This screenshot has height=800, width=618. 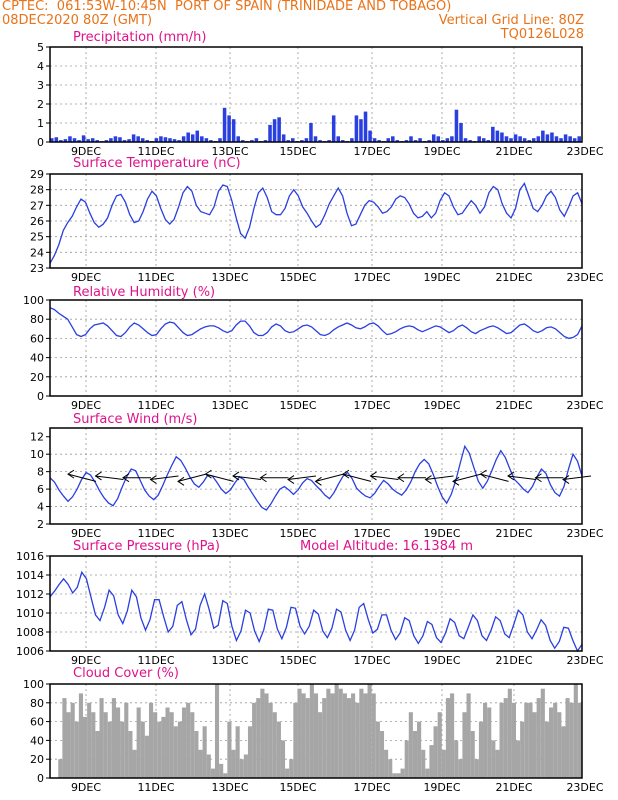 What do you see at coordinates (37, 338) in the screenshot?
I see `rh-ytick-label: 60` at bounding box center [37, 338].